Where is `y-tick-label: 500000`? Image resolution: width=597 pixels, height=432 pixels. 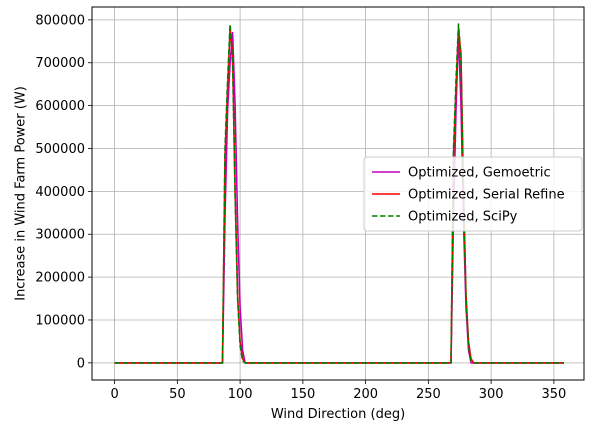
y-tick-label: 500000 is located at coordinates (60, 149).